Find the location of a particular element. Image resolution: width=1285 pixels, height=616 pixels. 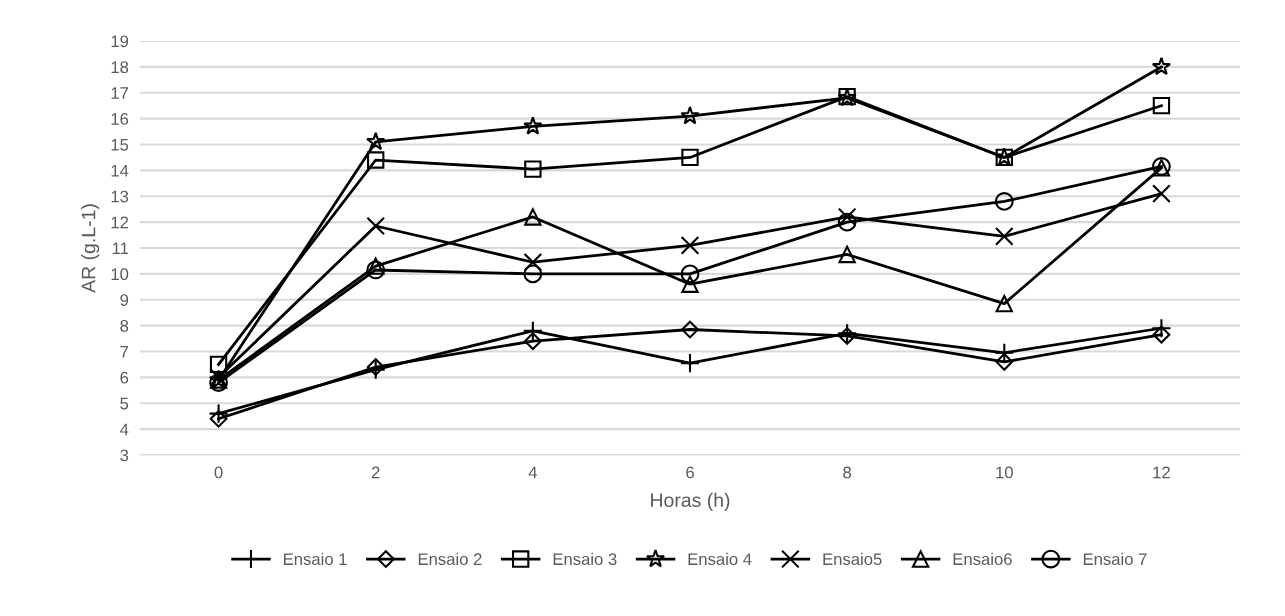

y-tick-label: 9 is located at coordinates (124, 300).